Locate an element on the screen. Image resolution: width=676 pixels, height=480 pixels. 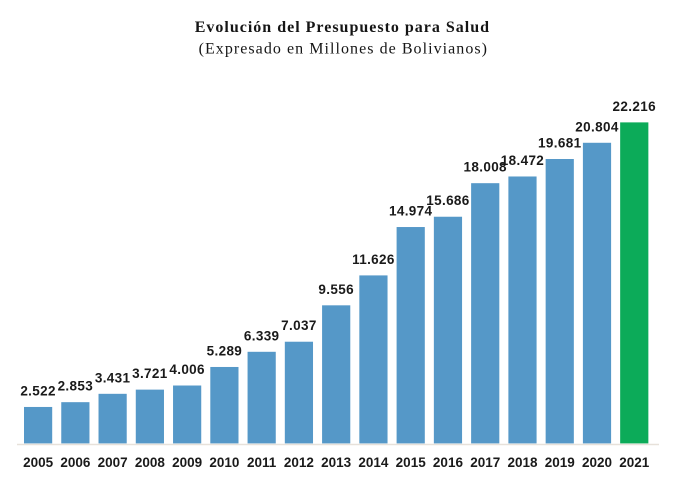
svg-text: 20.804 is located at coordinates (597, 126).